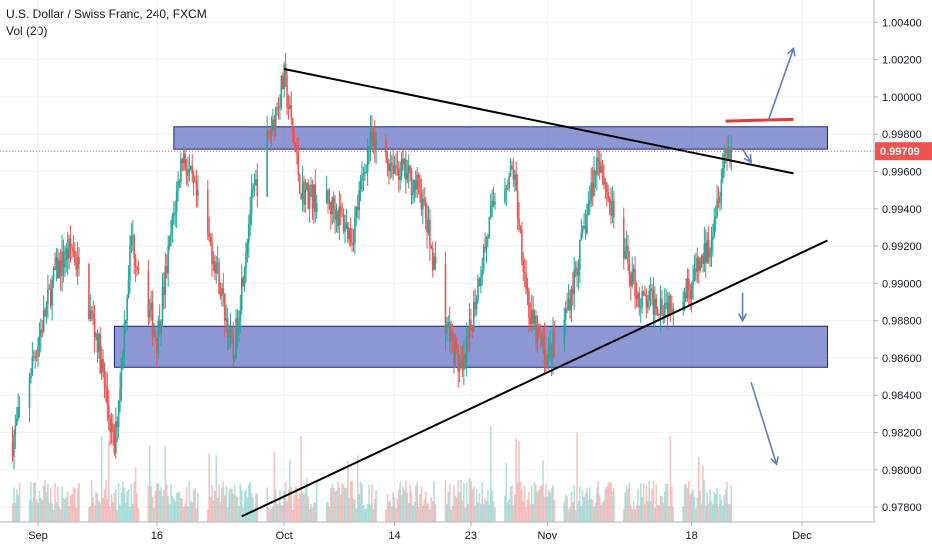  I want to click on current-price-label: 0.99709, so click(900, 152).